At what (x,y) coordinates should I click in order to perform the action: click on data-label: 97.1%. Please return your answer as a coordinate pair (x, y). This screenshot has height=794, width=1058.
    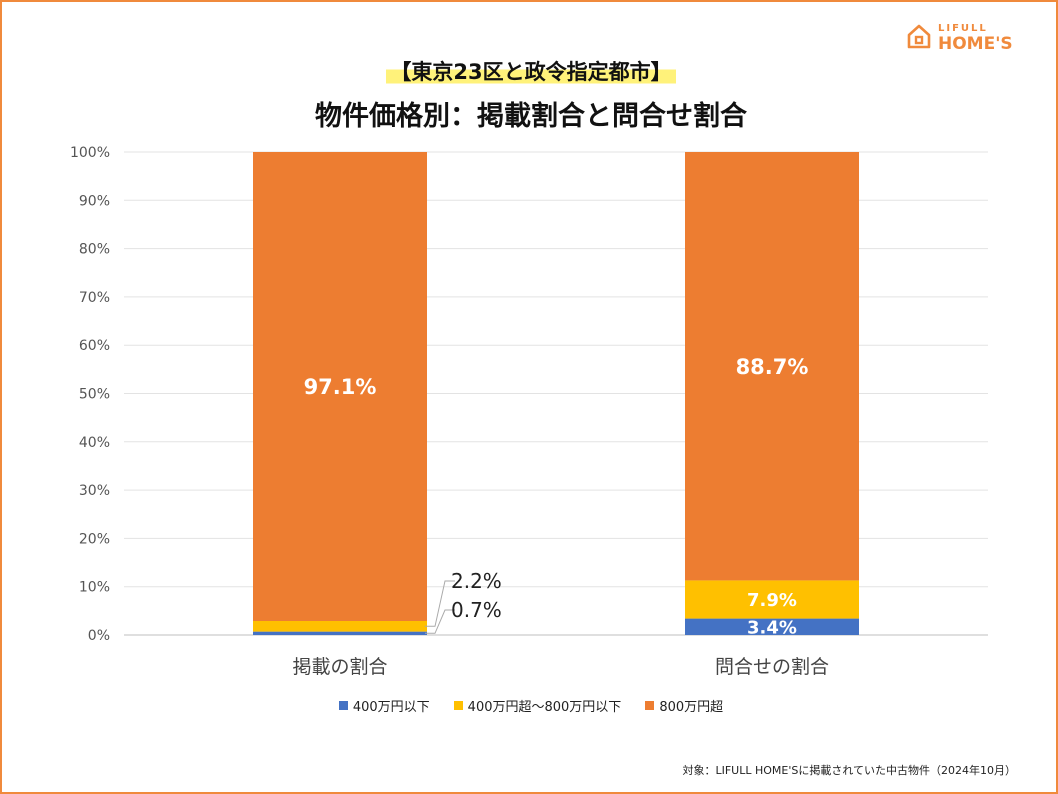
    Looking at the image, I should click on (340, 387).